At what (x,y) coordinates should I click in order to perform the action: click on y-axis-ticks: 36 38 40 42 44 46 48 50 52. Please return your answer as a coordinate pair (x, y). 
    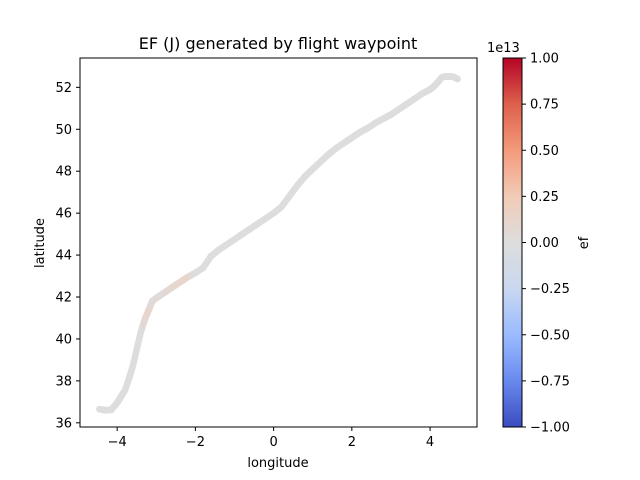
    Looking at the image, I should click on (67, 256).